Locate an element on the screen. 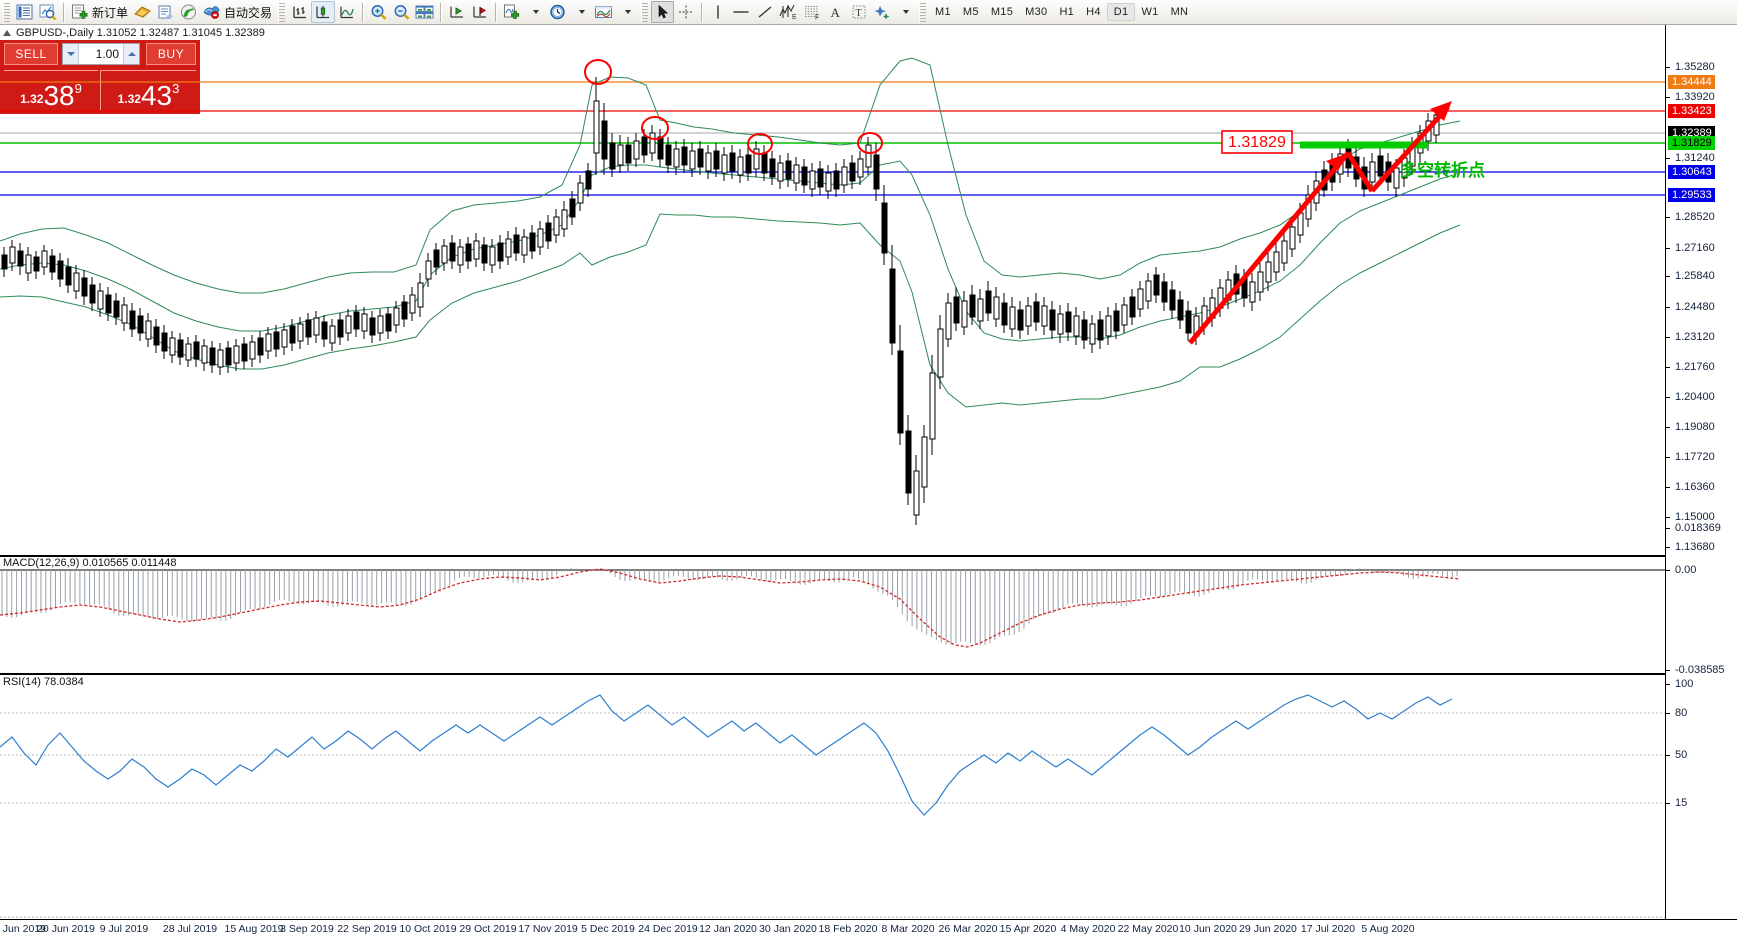  volume-stepper: 1.00 is located at coordinates (101, 54).